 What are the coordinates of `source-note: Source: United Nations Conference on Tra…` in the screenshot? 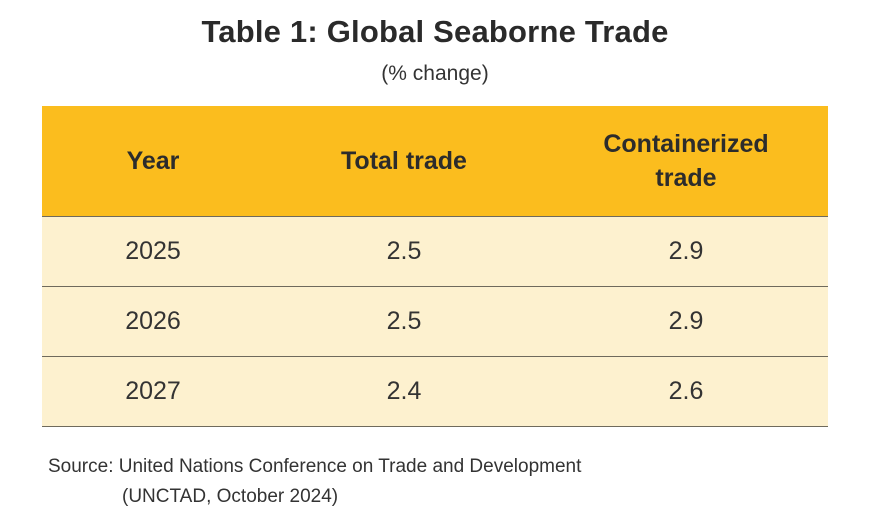 It's located at (314, 482).